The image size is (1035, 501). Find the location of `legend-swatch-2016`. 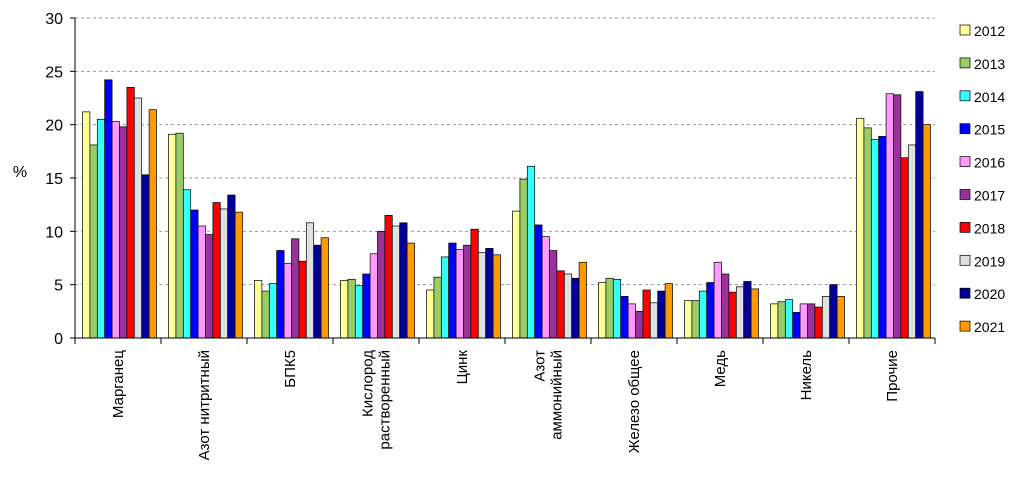

legend-swatch-2016 is located at coordinates (965, 161).